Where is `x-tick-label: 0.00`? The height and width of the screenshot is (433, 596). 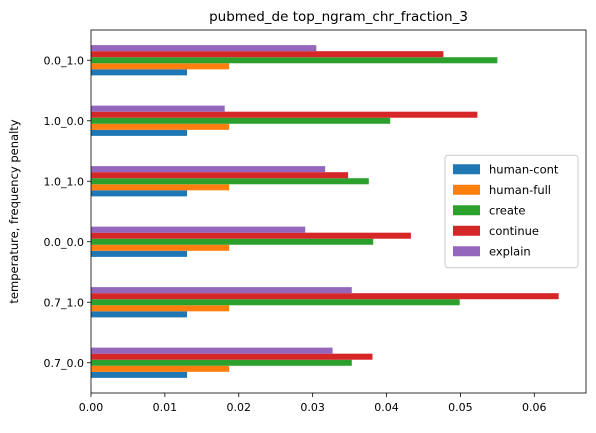 x-tick-label: 0.00 is located at coordinates (91, 407).